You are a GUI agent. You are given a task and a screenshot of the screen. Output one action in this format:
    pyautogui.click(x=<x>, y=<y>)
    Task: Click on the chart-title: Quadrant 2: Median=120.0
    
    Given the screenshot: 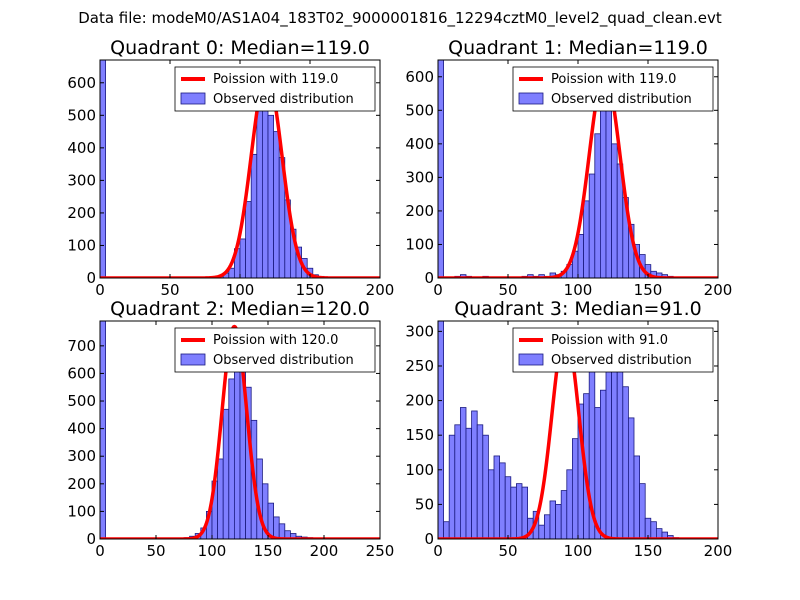 What is the action you would take?
    pyautogui.click(x=240, y=309)
    